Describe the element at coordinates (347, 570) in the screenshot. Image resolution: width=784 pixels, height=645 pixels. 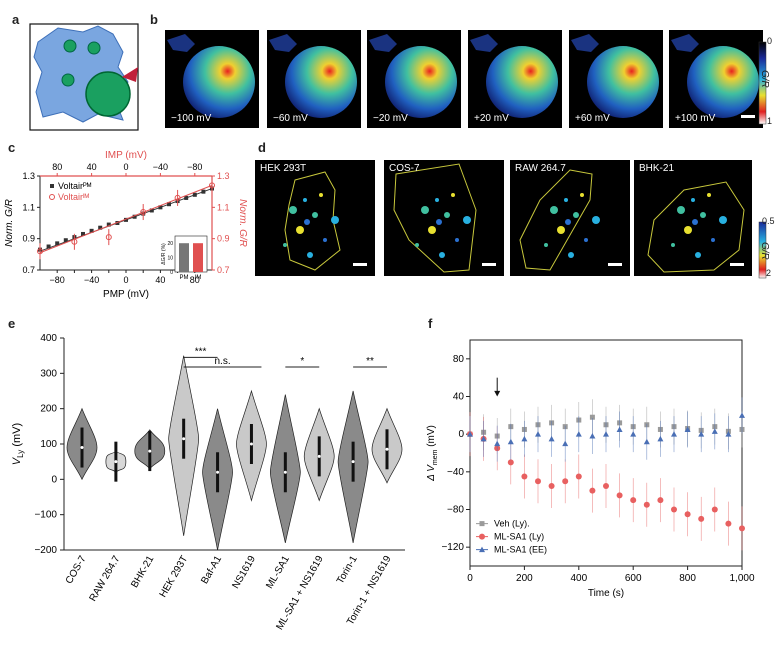
I see `category-label: Torin-1` at that location.